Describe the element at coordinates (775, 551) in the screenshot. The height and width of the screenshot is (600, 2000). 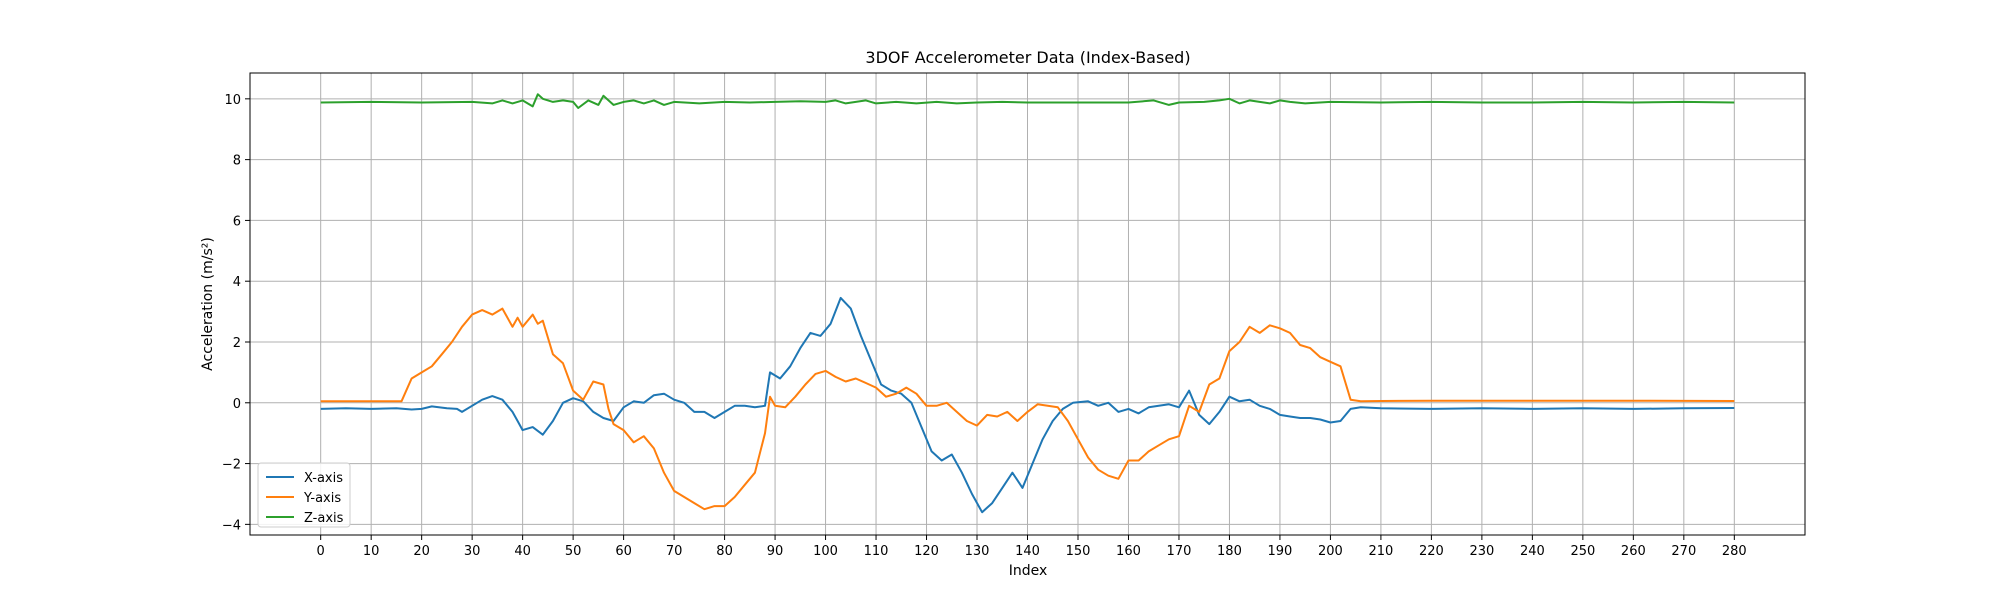
I see `x-tick-label: 90` at that location.